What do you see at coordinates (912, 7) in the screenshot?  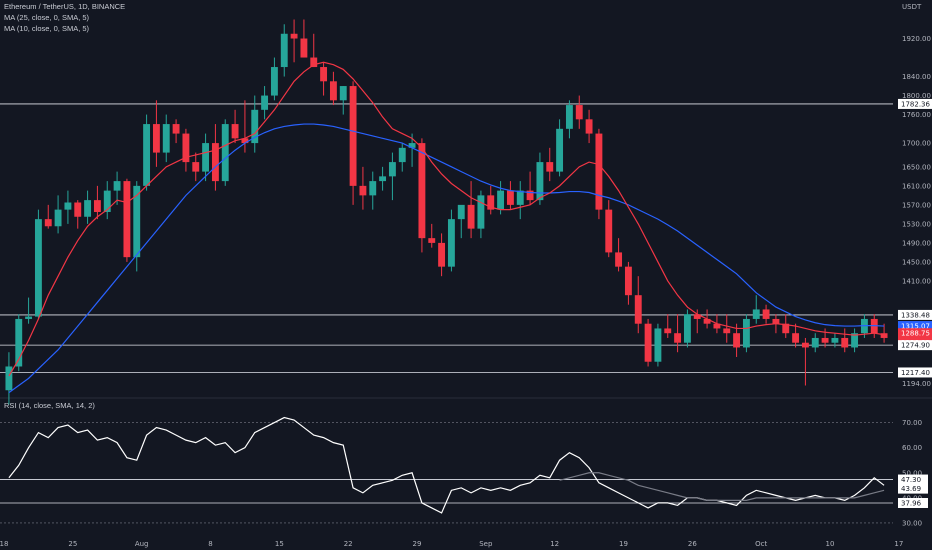 I see `price-axis-currency: USDT` at bounding box center [912, 7].